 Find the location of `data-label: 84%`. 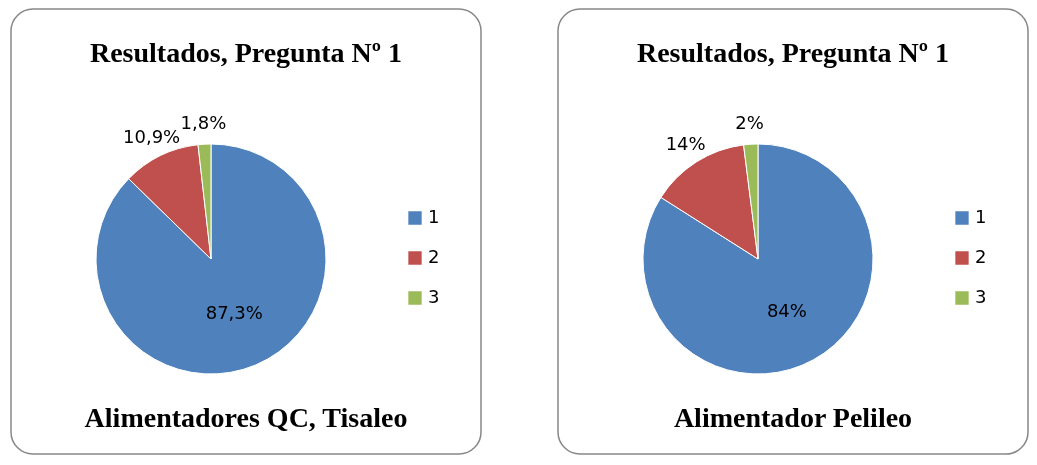

data-label: 84% is located at coordinates (786, 310).